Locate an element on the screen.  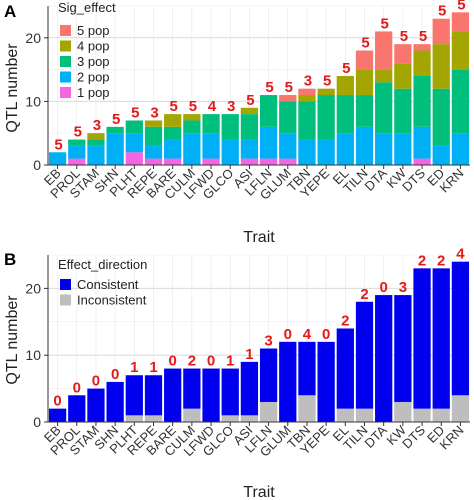
panel-b-x-tick-label: DTS is located at coordinates (413, 436).